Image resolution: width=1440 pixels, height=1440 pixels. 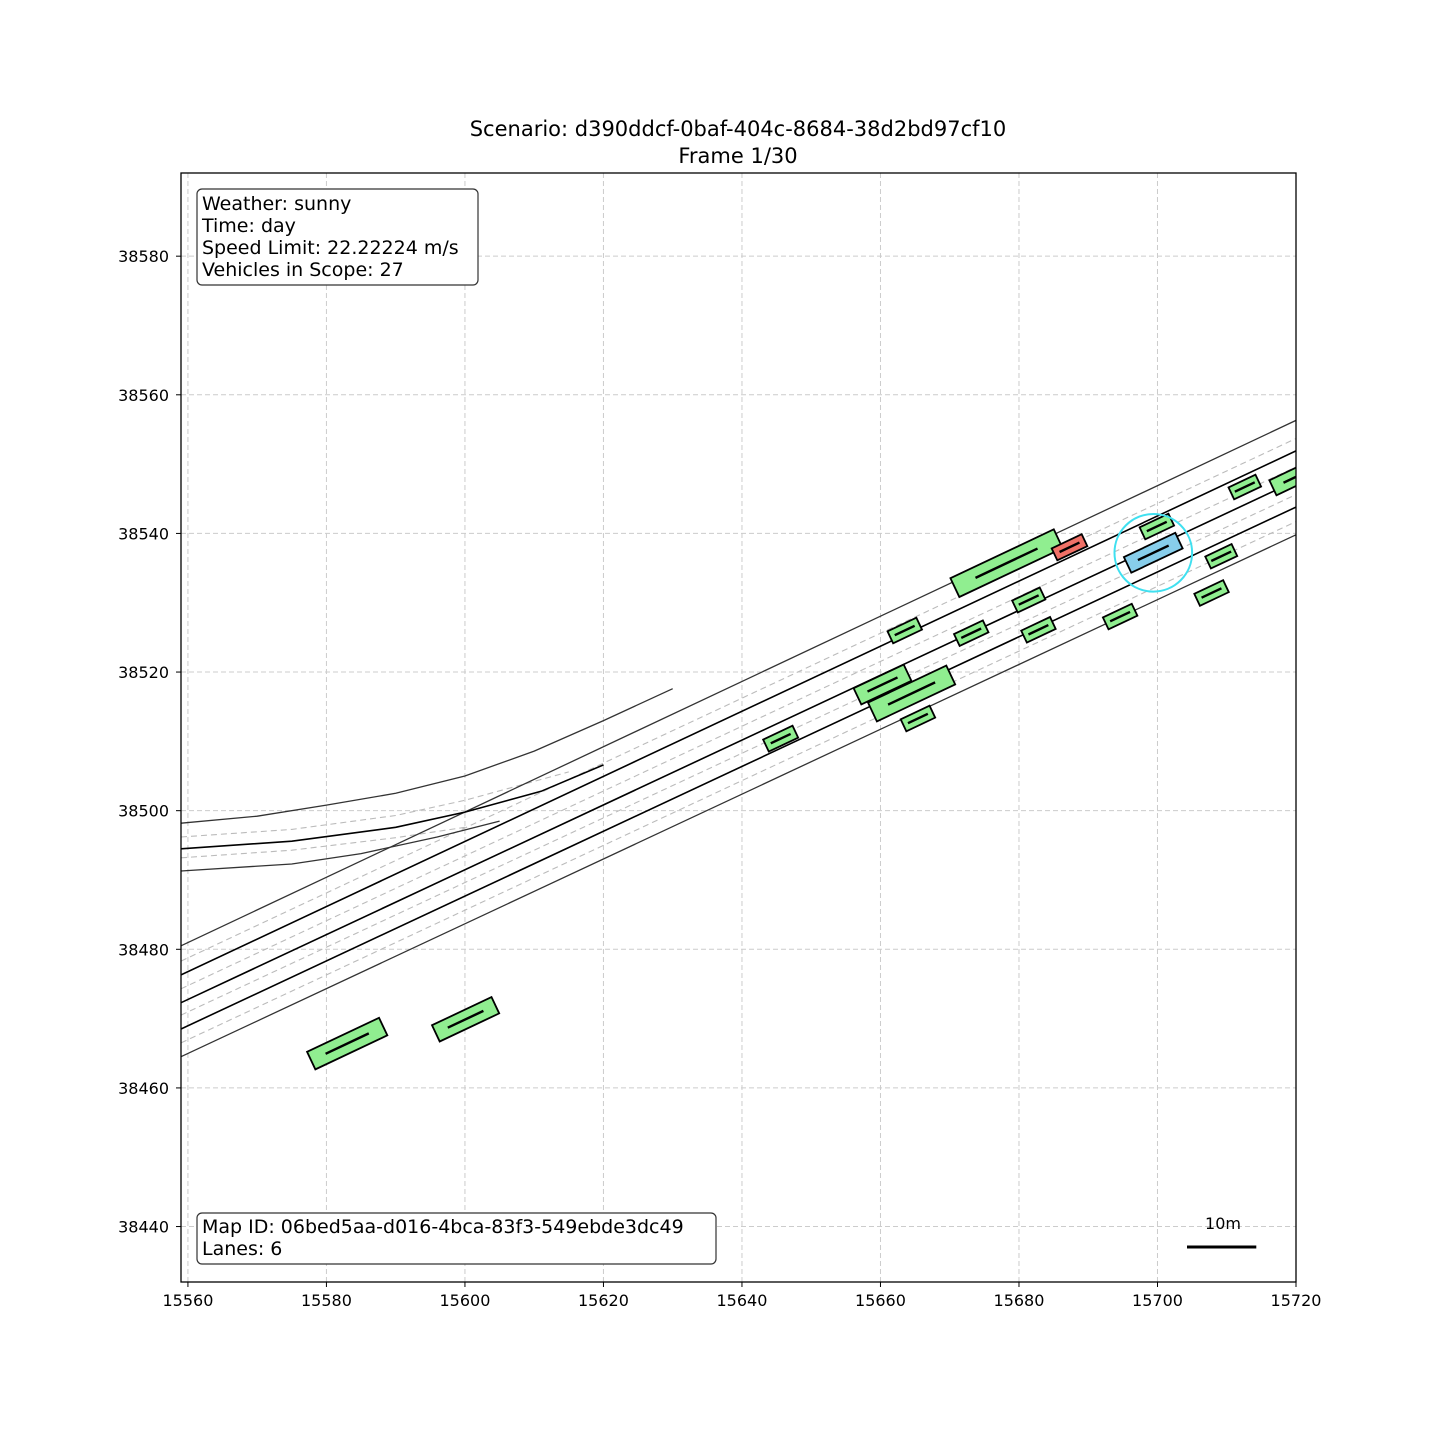 I want to click on y-tick-label: 38580, so click(x=143, y=256).